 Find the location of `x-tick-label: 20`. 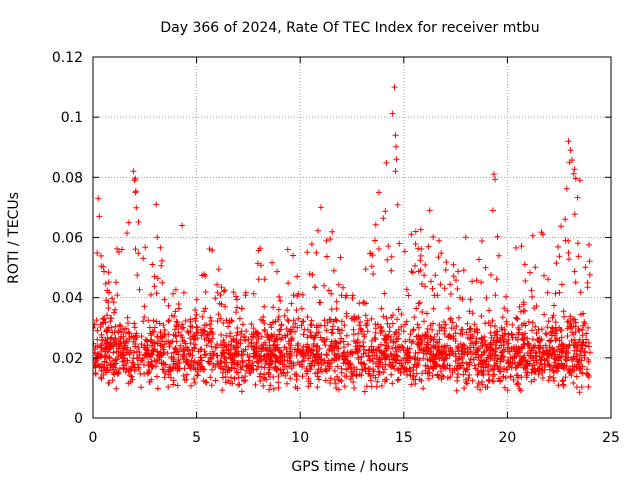

x-tick-label: 20 is located at coordinates (507, 438).